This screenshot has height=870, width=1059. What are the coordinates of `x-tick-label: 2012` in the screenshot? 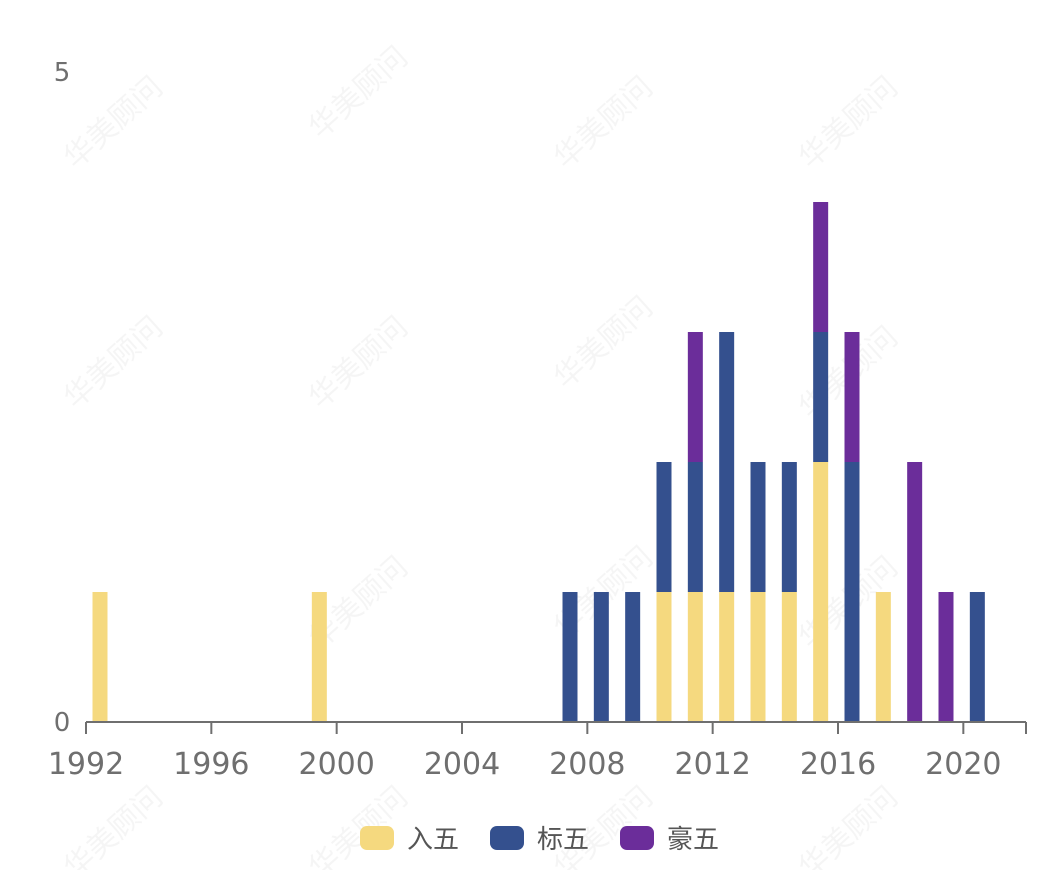 It's located at (712, 764).